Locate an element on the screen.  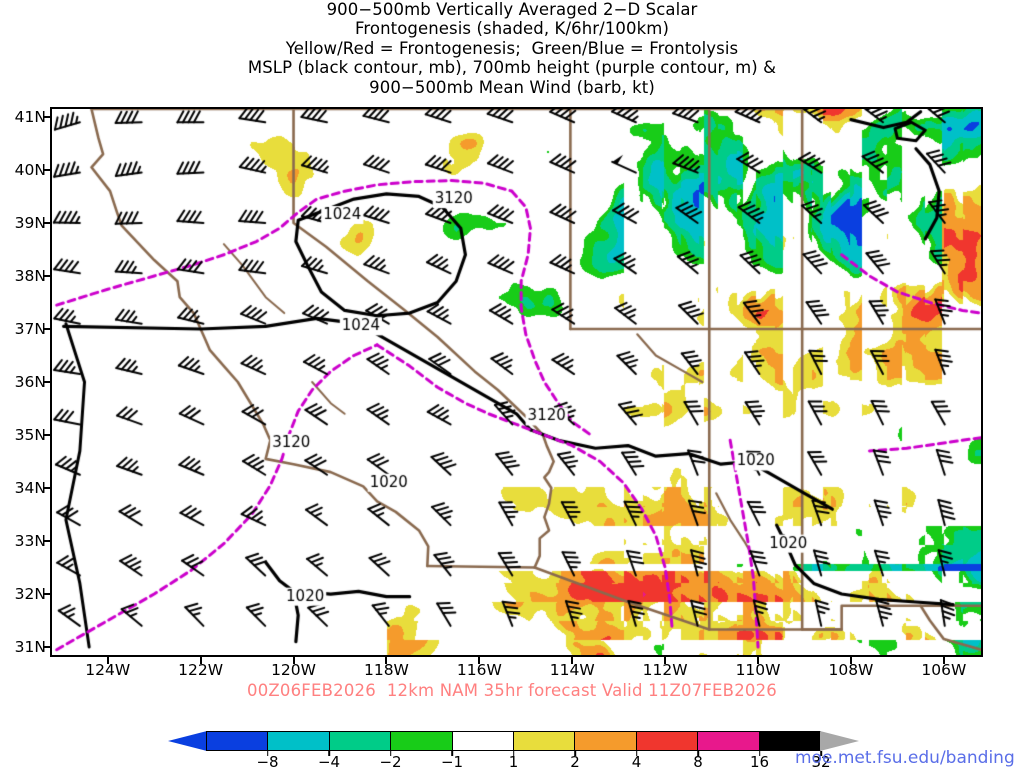
colorbar-tick-label: 32 is located at coordinates (821, 762).